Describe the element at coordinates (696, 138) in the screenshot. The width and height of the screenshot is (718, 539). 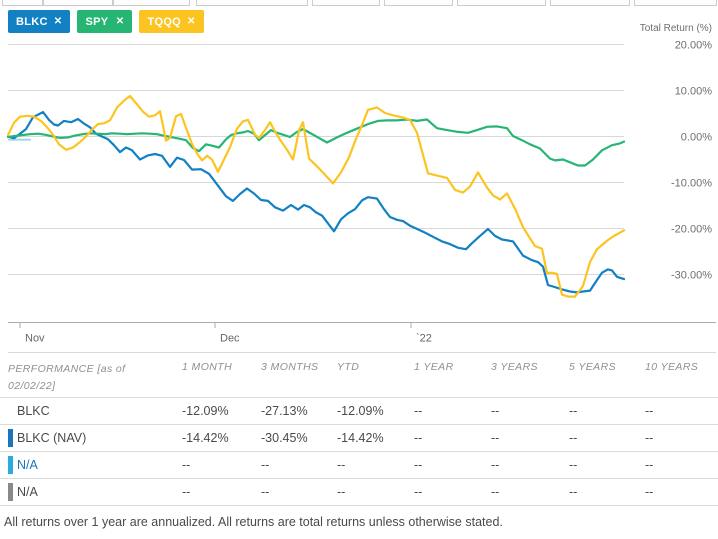
I see `y-axis-tick-label: 0.00%` at that location.